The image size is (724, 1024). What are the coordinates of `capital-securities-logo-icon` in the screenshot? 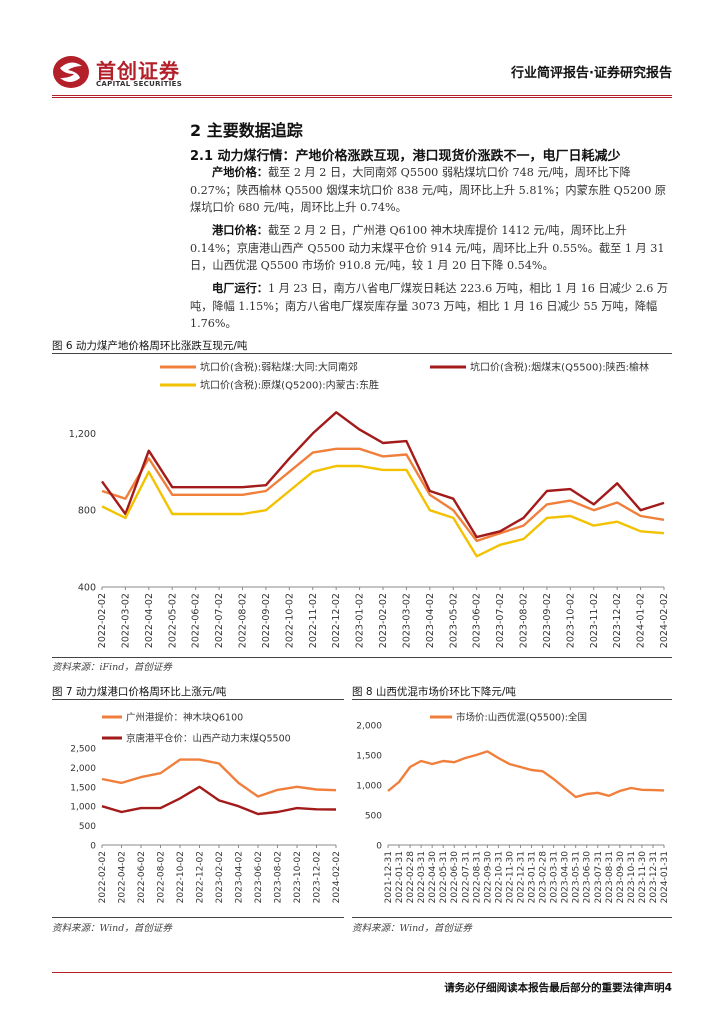 It's located at (71, 72).